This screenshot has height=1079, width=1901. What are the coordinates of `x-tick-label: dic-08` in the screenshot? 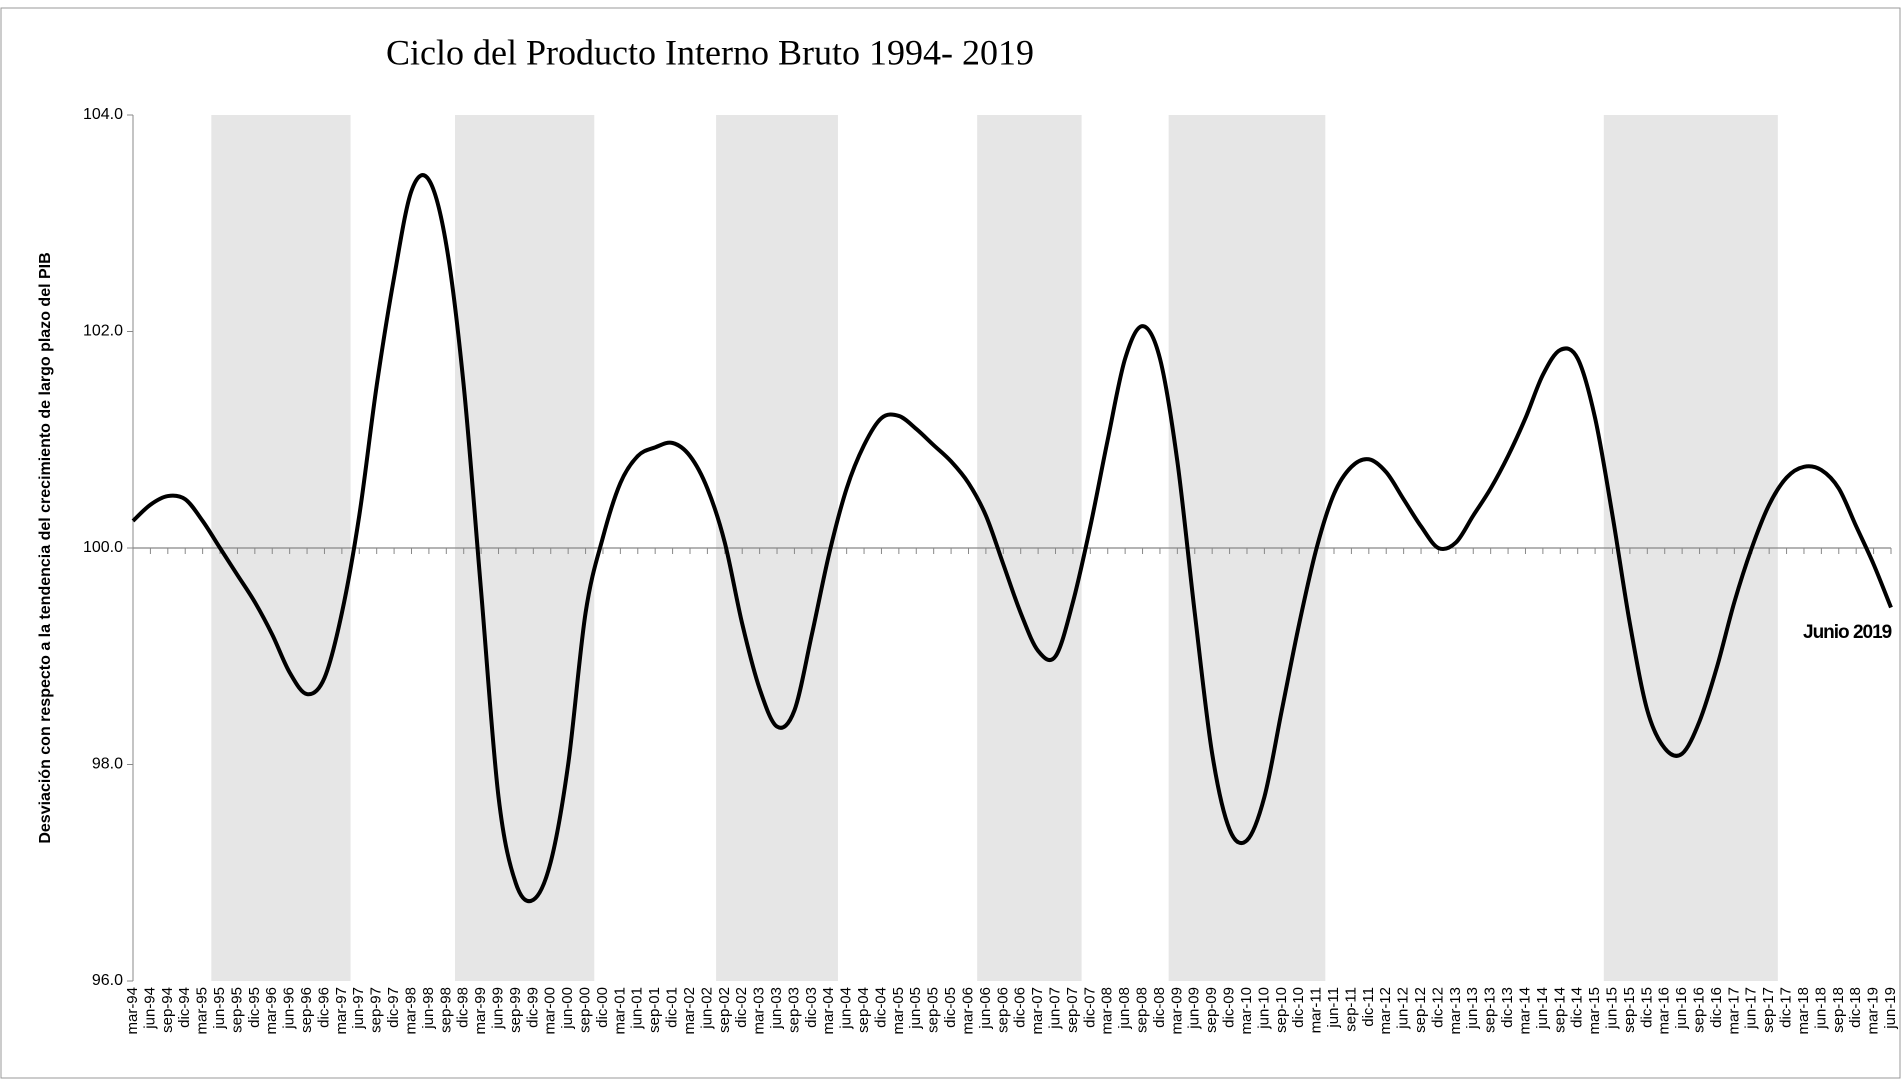 It's located at (1159, 1007).